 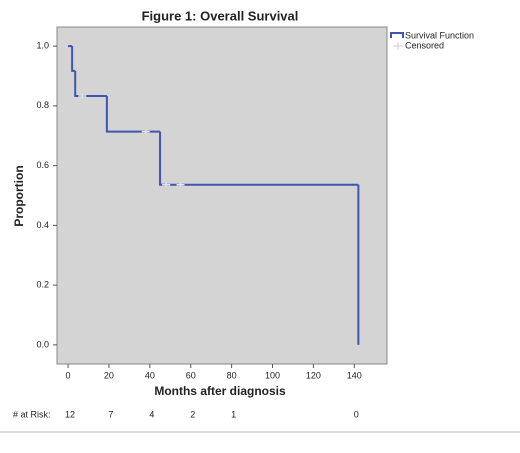 What do you see at coordinates (19, 195) in the screenshot?
I see `y-axis-title: Proportion` at bounding box center [19, 195].